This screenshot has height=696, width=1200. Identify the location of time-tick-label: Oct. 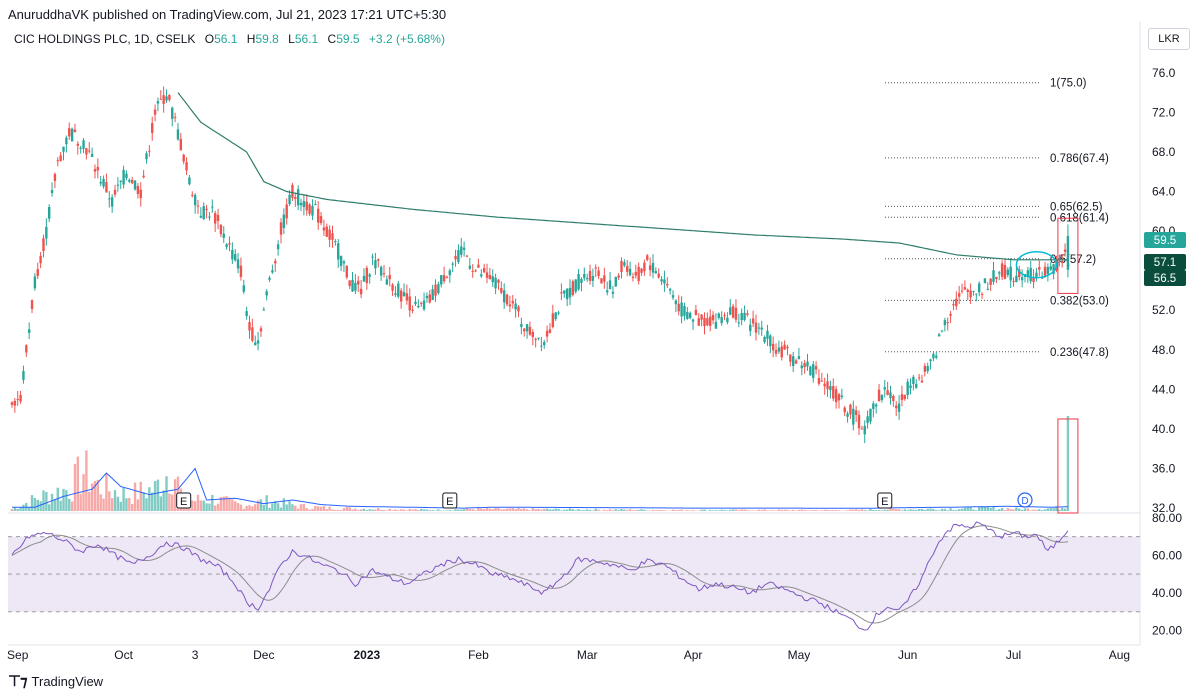
(123, 655).